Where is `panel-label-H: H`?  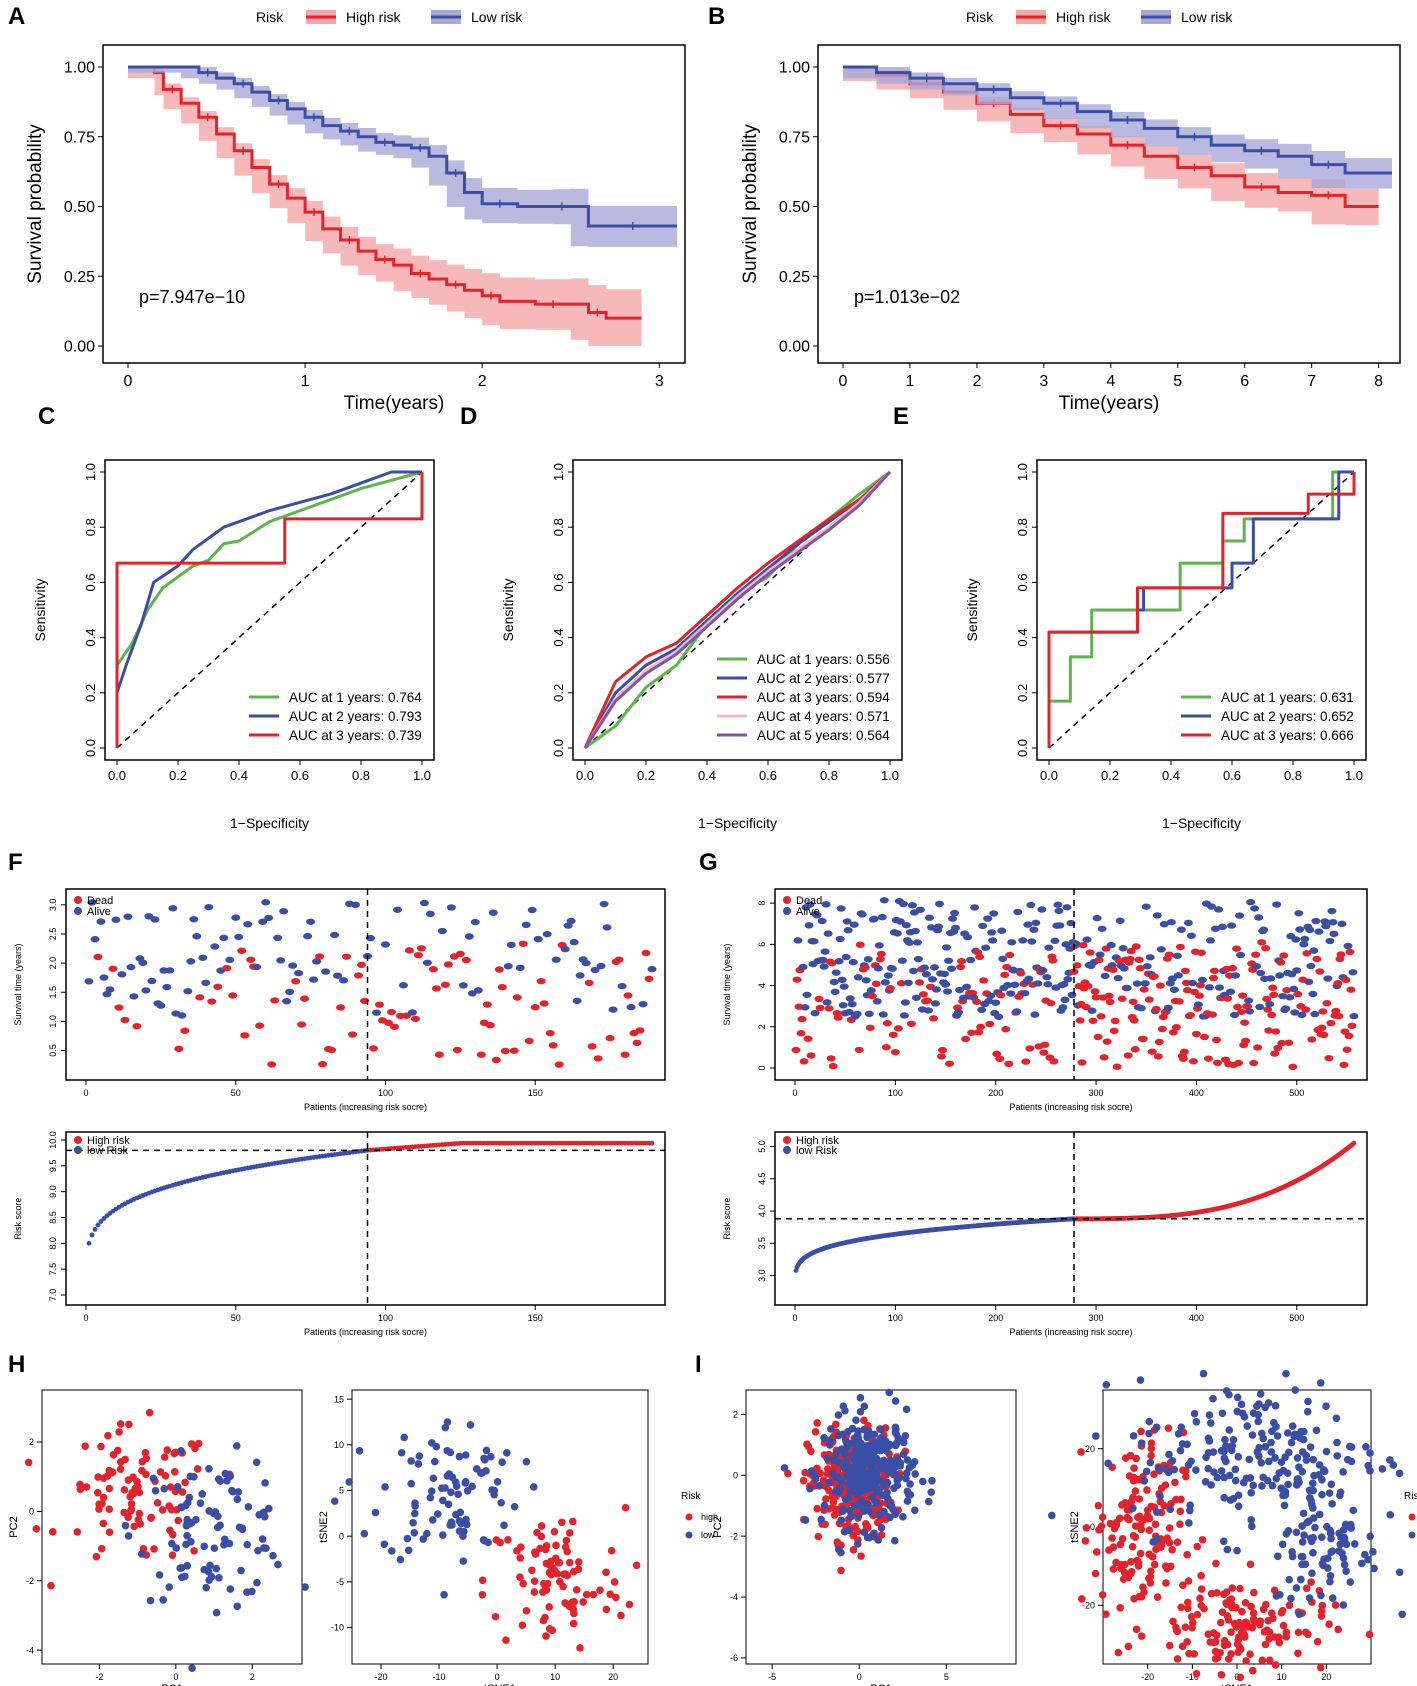
panel-label-H: H is located at coordinates (16, 1364).